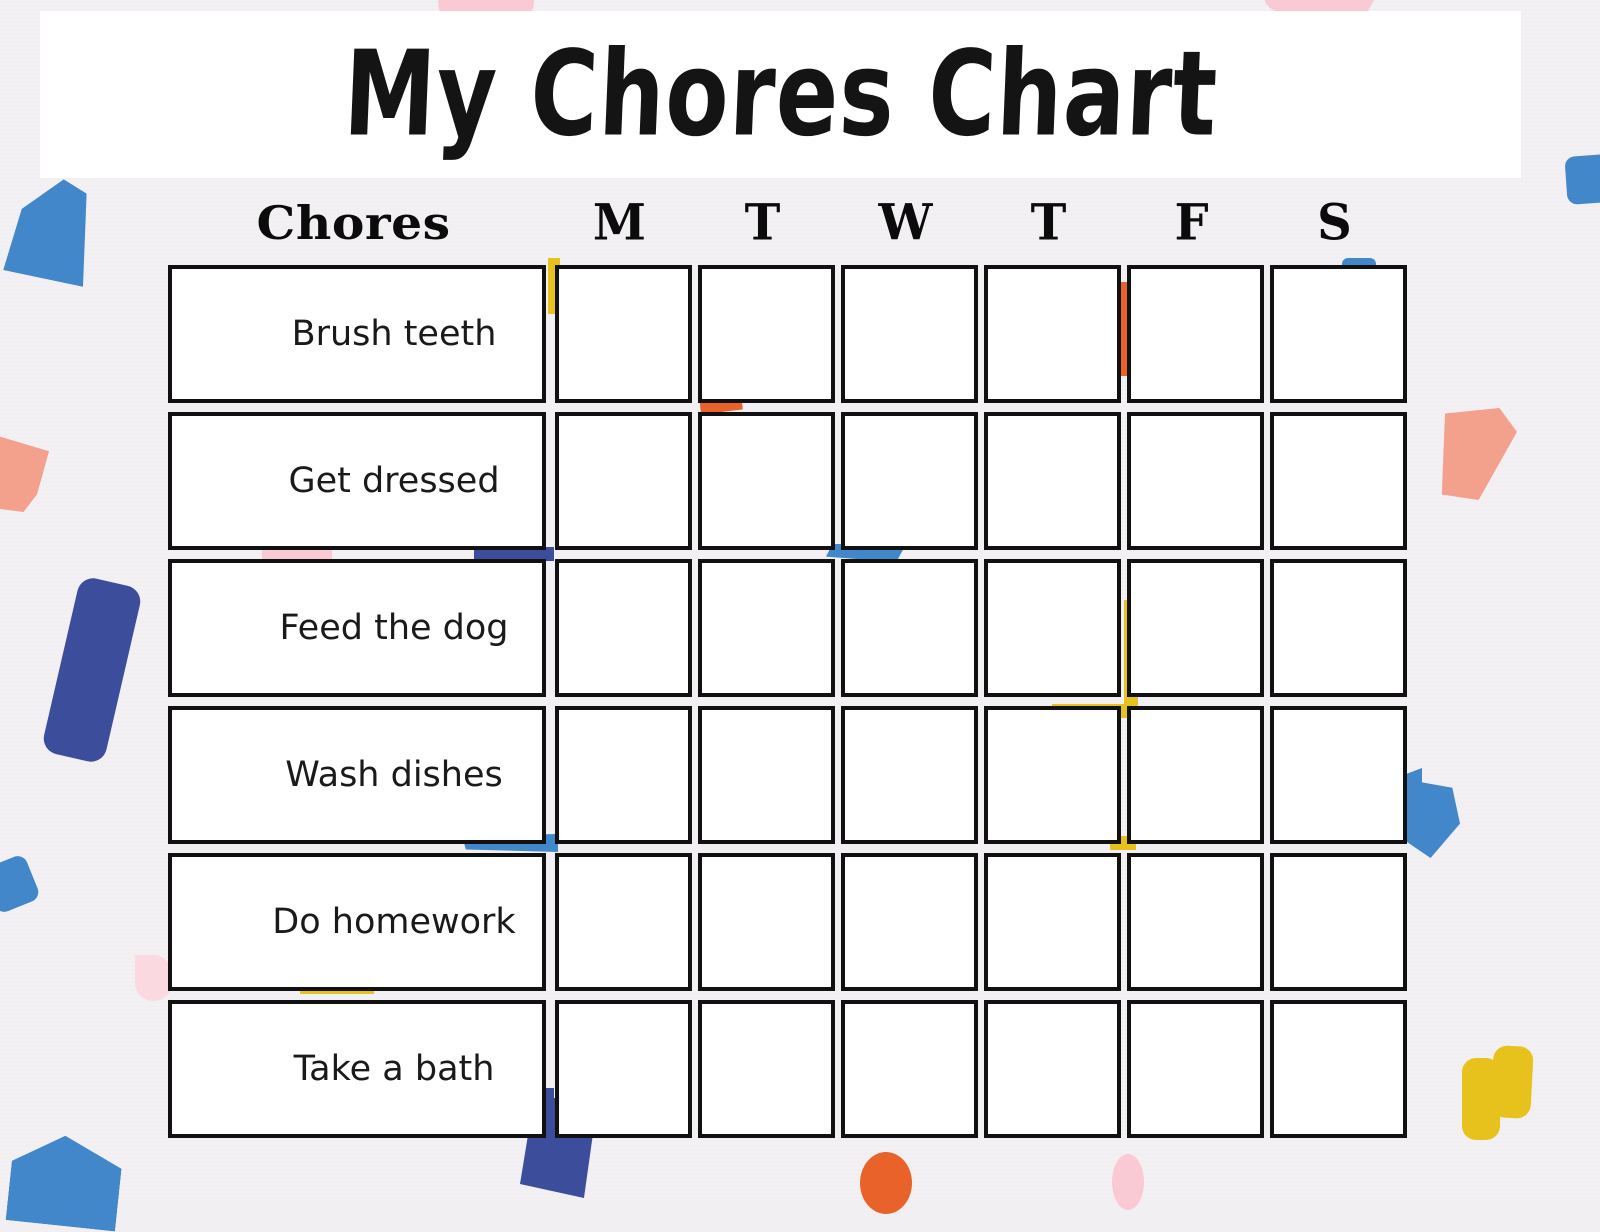 The height and width of the screenshot is (1232, 1600). I want to click on day-column-header-5: F, so click(1191, 223).